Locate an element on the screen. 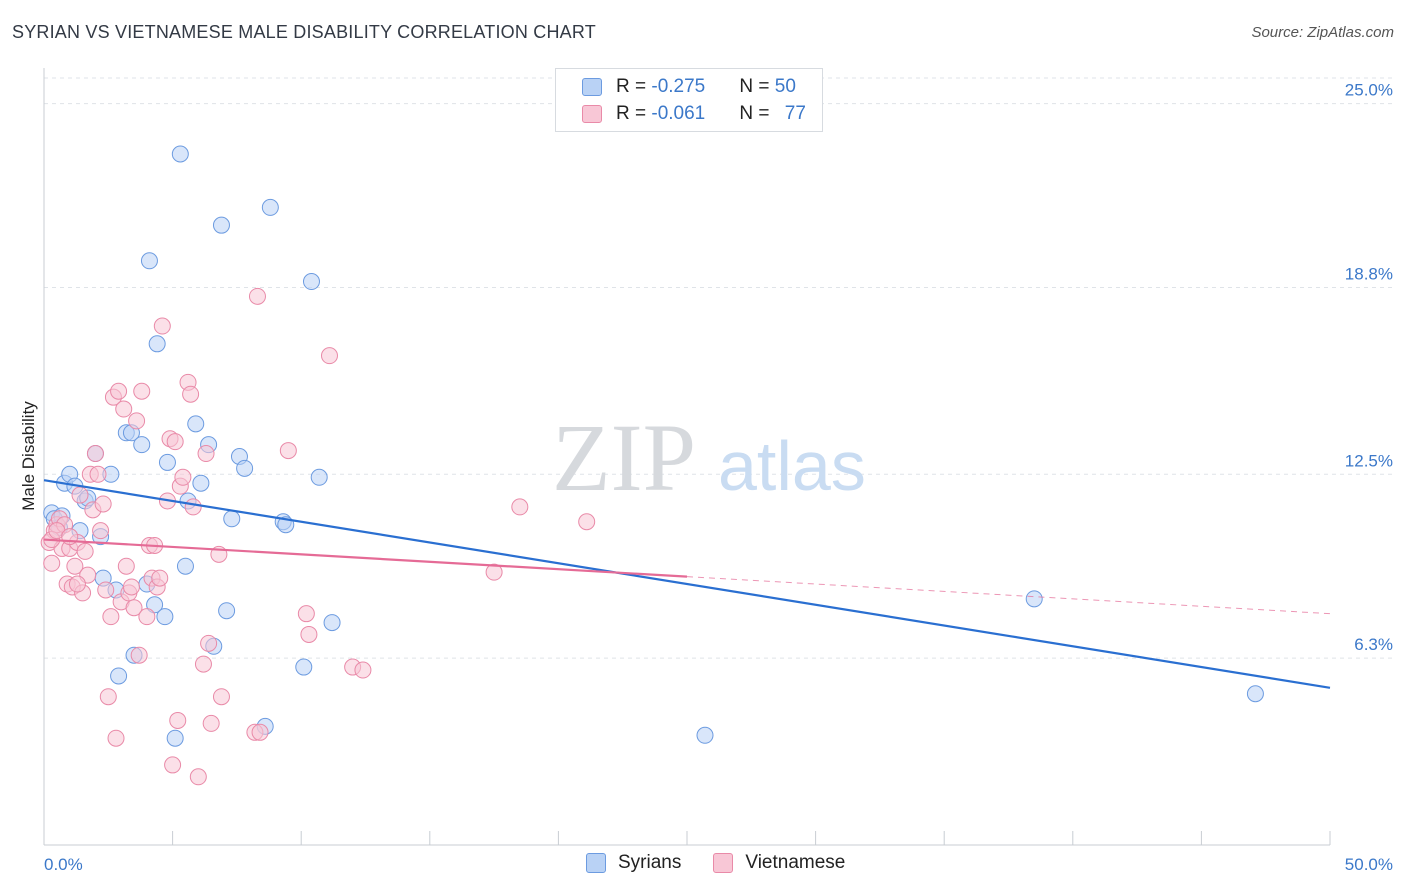 The height and width of the screenshot is (892, 1406). vietnamese-trend-line is located at coordinates (365, 558).